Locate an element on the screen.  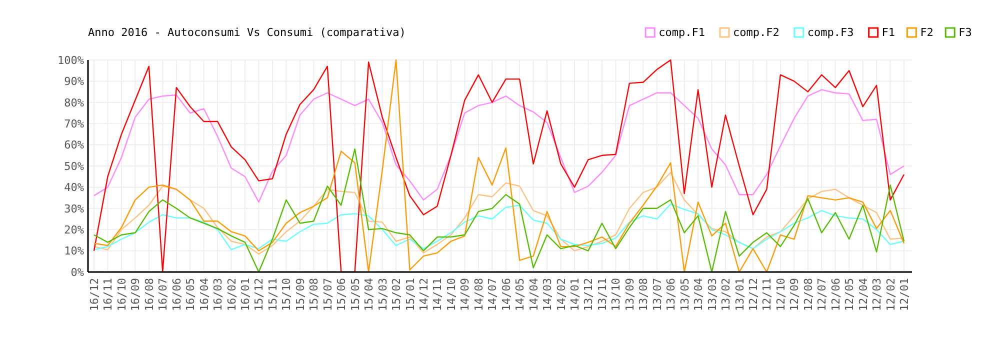
x-tick-label: 16/10 is located at coordinates (121, 295).